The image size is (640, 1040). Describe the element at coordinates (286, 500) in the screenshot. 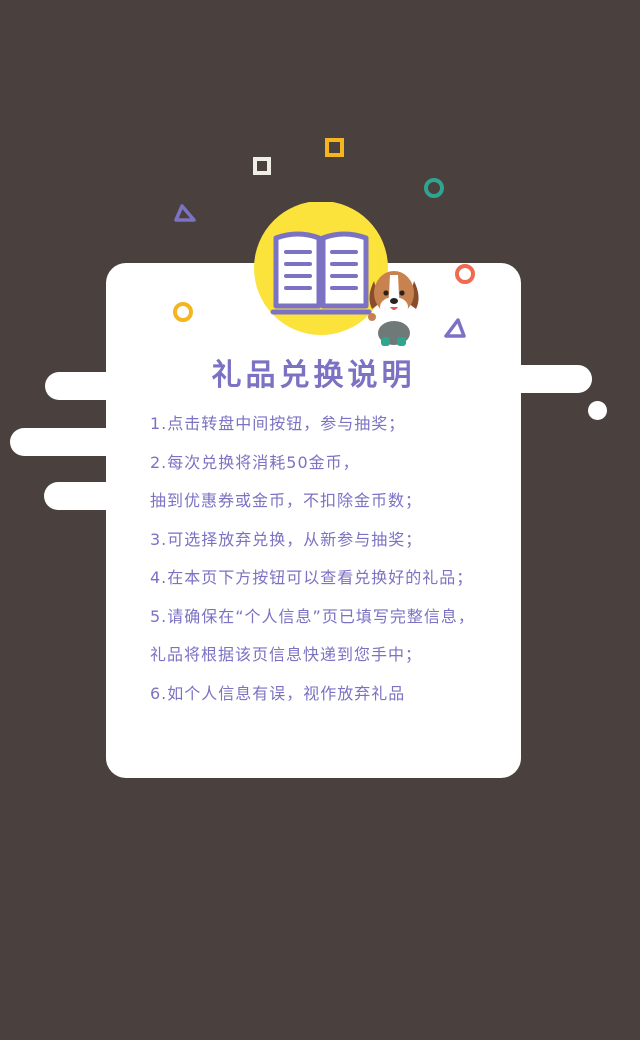

I see `rule-line: 抽到优惠券或金币，不扣除金币数；` at that location.